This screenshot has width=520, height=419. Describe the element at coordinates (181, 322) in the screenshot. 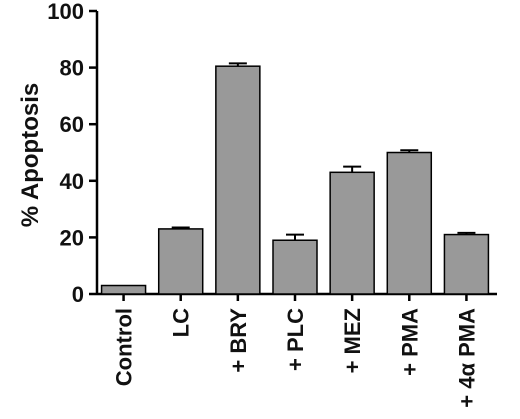

I see `x-category-label: LC` at that location.